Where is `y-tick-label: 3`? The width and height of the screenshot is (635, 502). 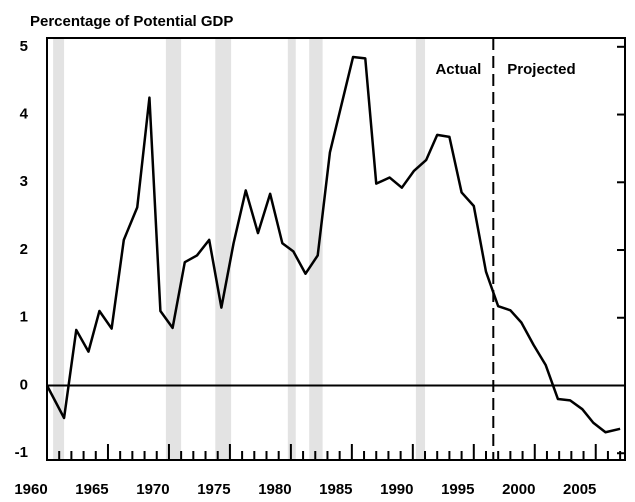
y-tick-label: 3 is located at coordinates (24, 181).